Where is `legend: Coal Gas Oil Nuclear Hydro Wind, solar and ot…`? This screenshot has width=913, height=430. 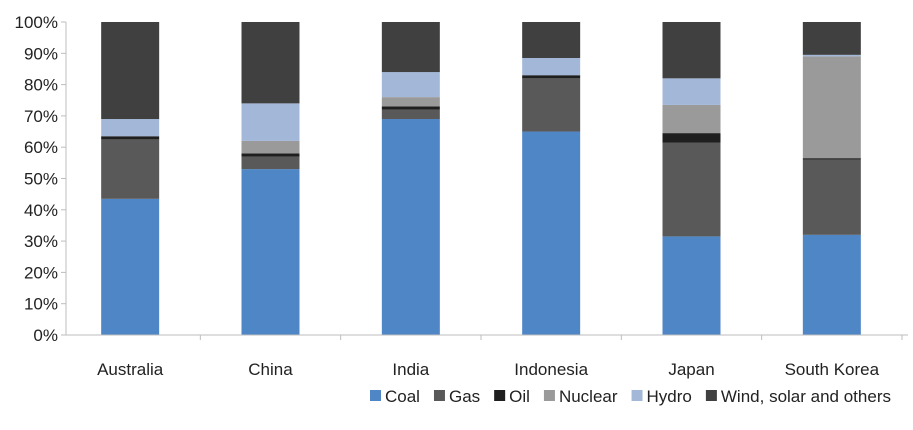 legend: Coal Gas Oil Nuclear Hydro Wind, solar and ot… is located at coordinates (630, 396).